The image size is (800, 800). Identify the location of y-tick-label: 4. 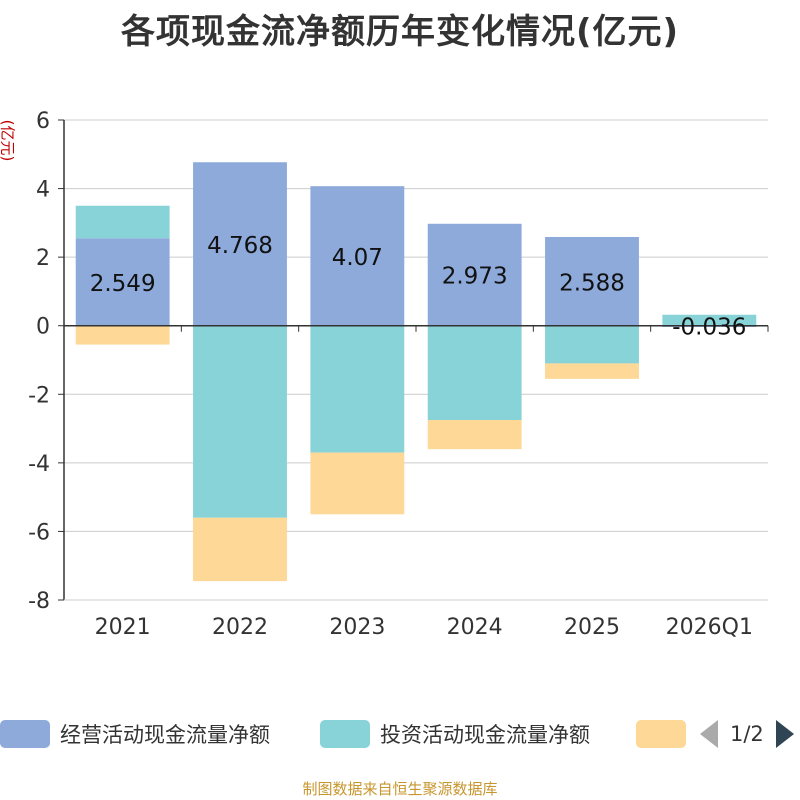
(43, 190).